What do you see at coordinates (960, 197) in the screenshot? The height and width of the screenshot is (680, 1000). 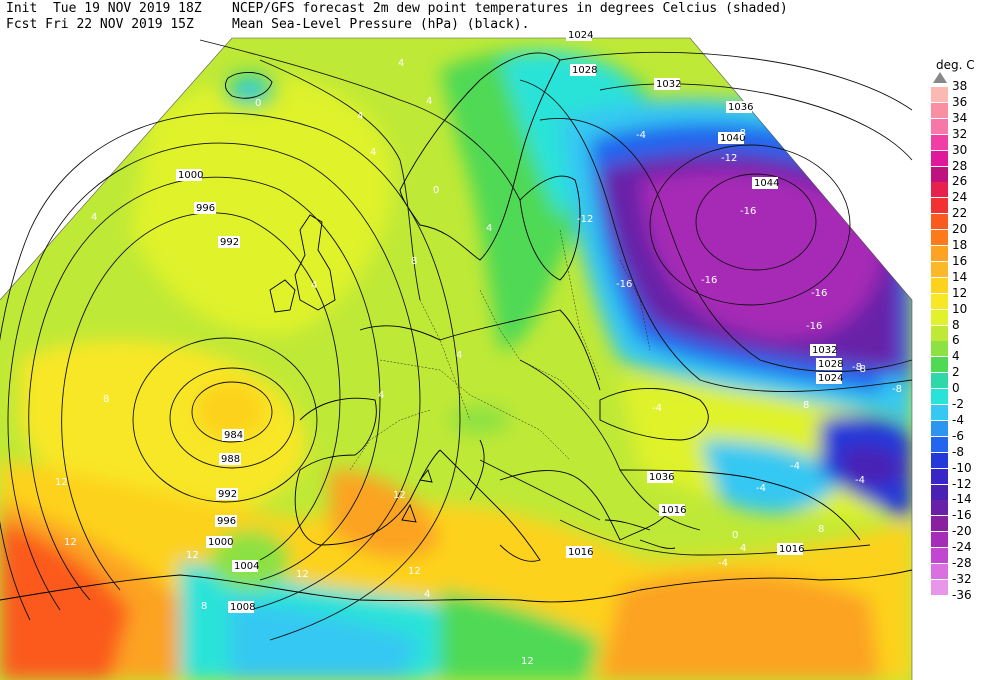 I see `legend-level-label: 24` at bounding box center [960, 197].